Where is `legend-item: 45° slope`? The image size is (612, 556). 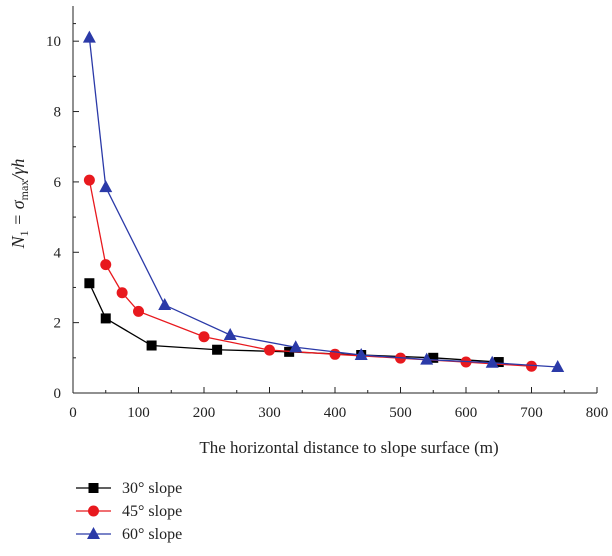
legend-item: 45° slope is located at coordinates (129, 511).